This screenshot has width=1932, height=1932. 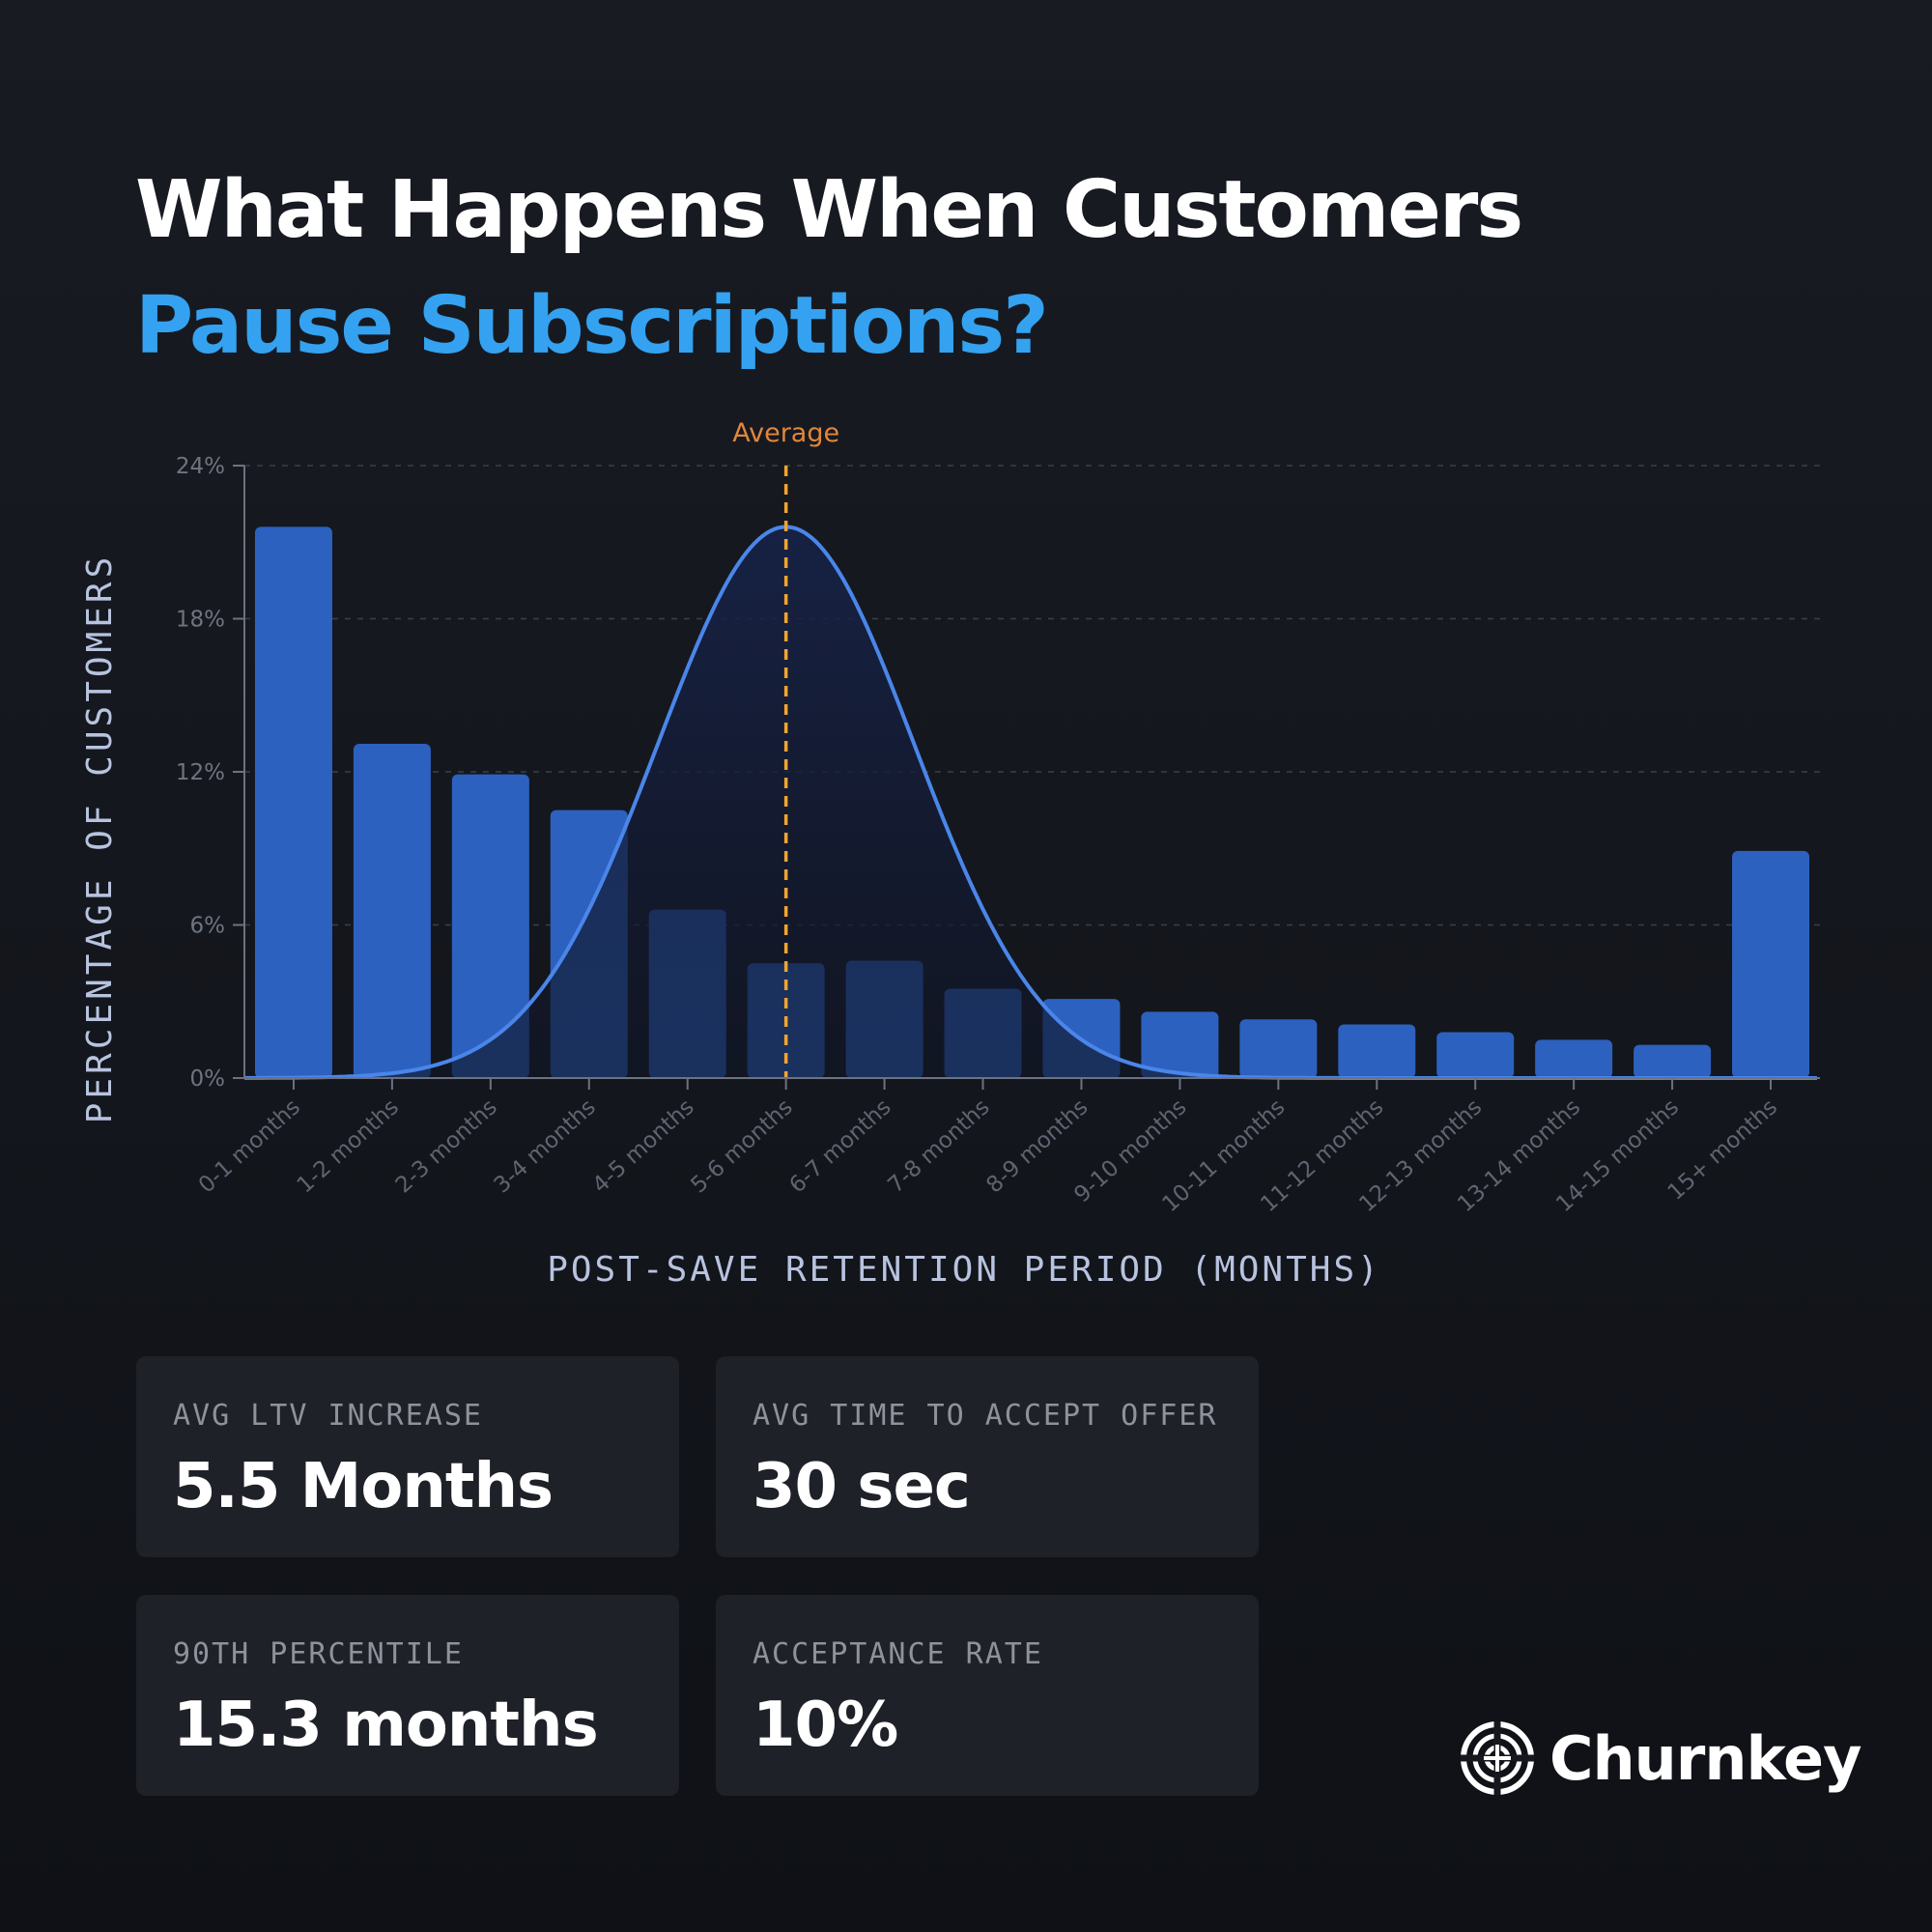 I want to click on x-tick-label: 1-2 months, so click(x=348, y=1146).